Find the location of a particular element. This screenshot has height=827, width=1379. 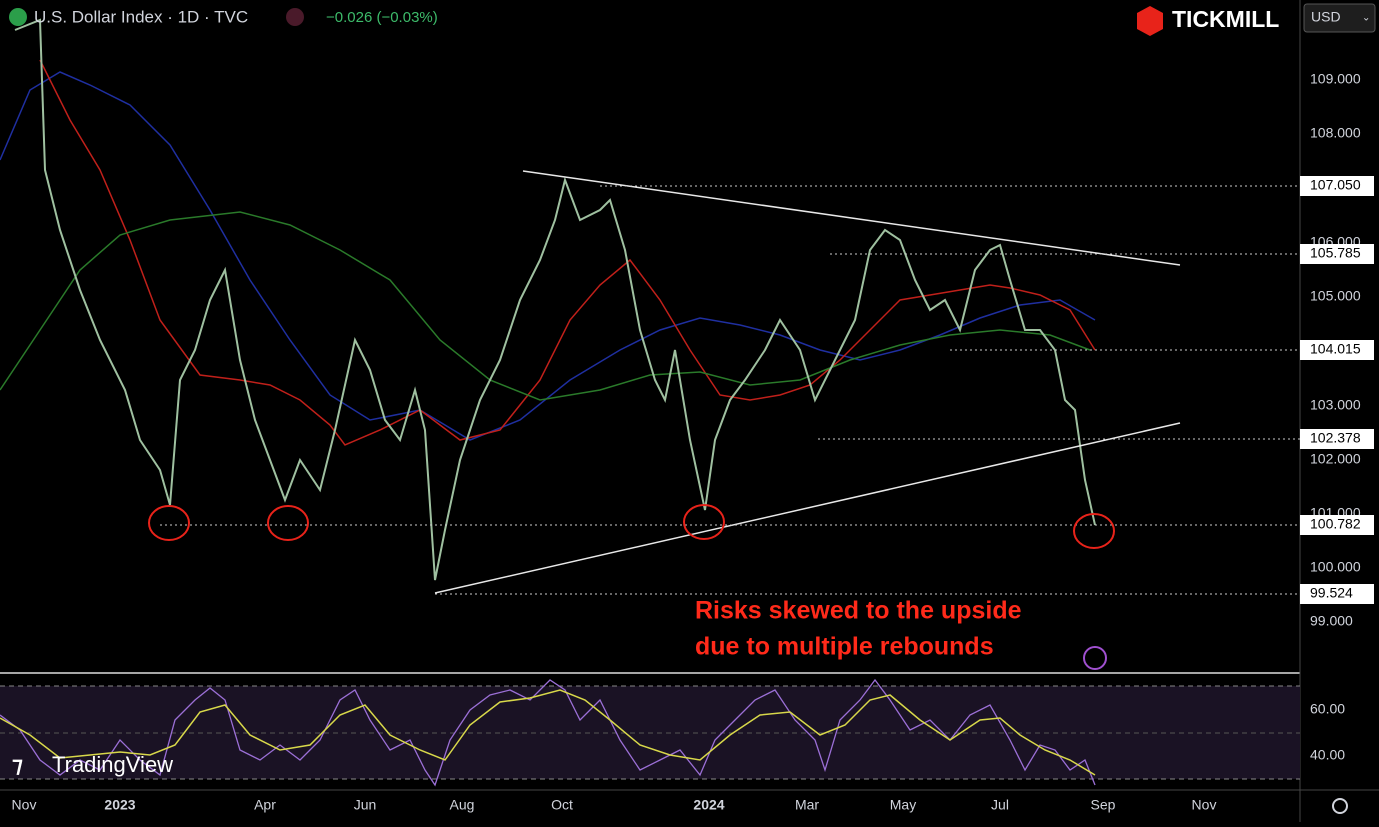

symbol-icon is located at coordinates (18, 17).